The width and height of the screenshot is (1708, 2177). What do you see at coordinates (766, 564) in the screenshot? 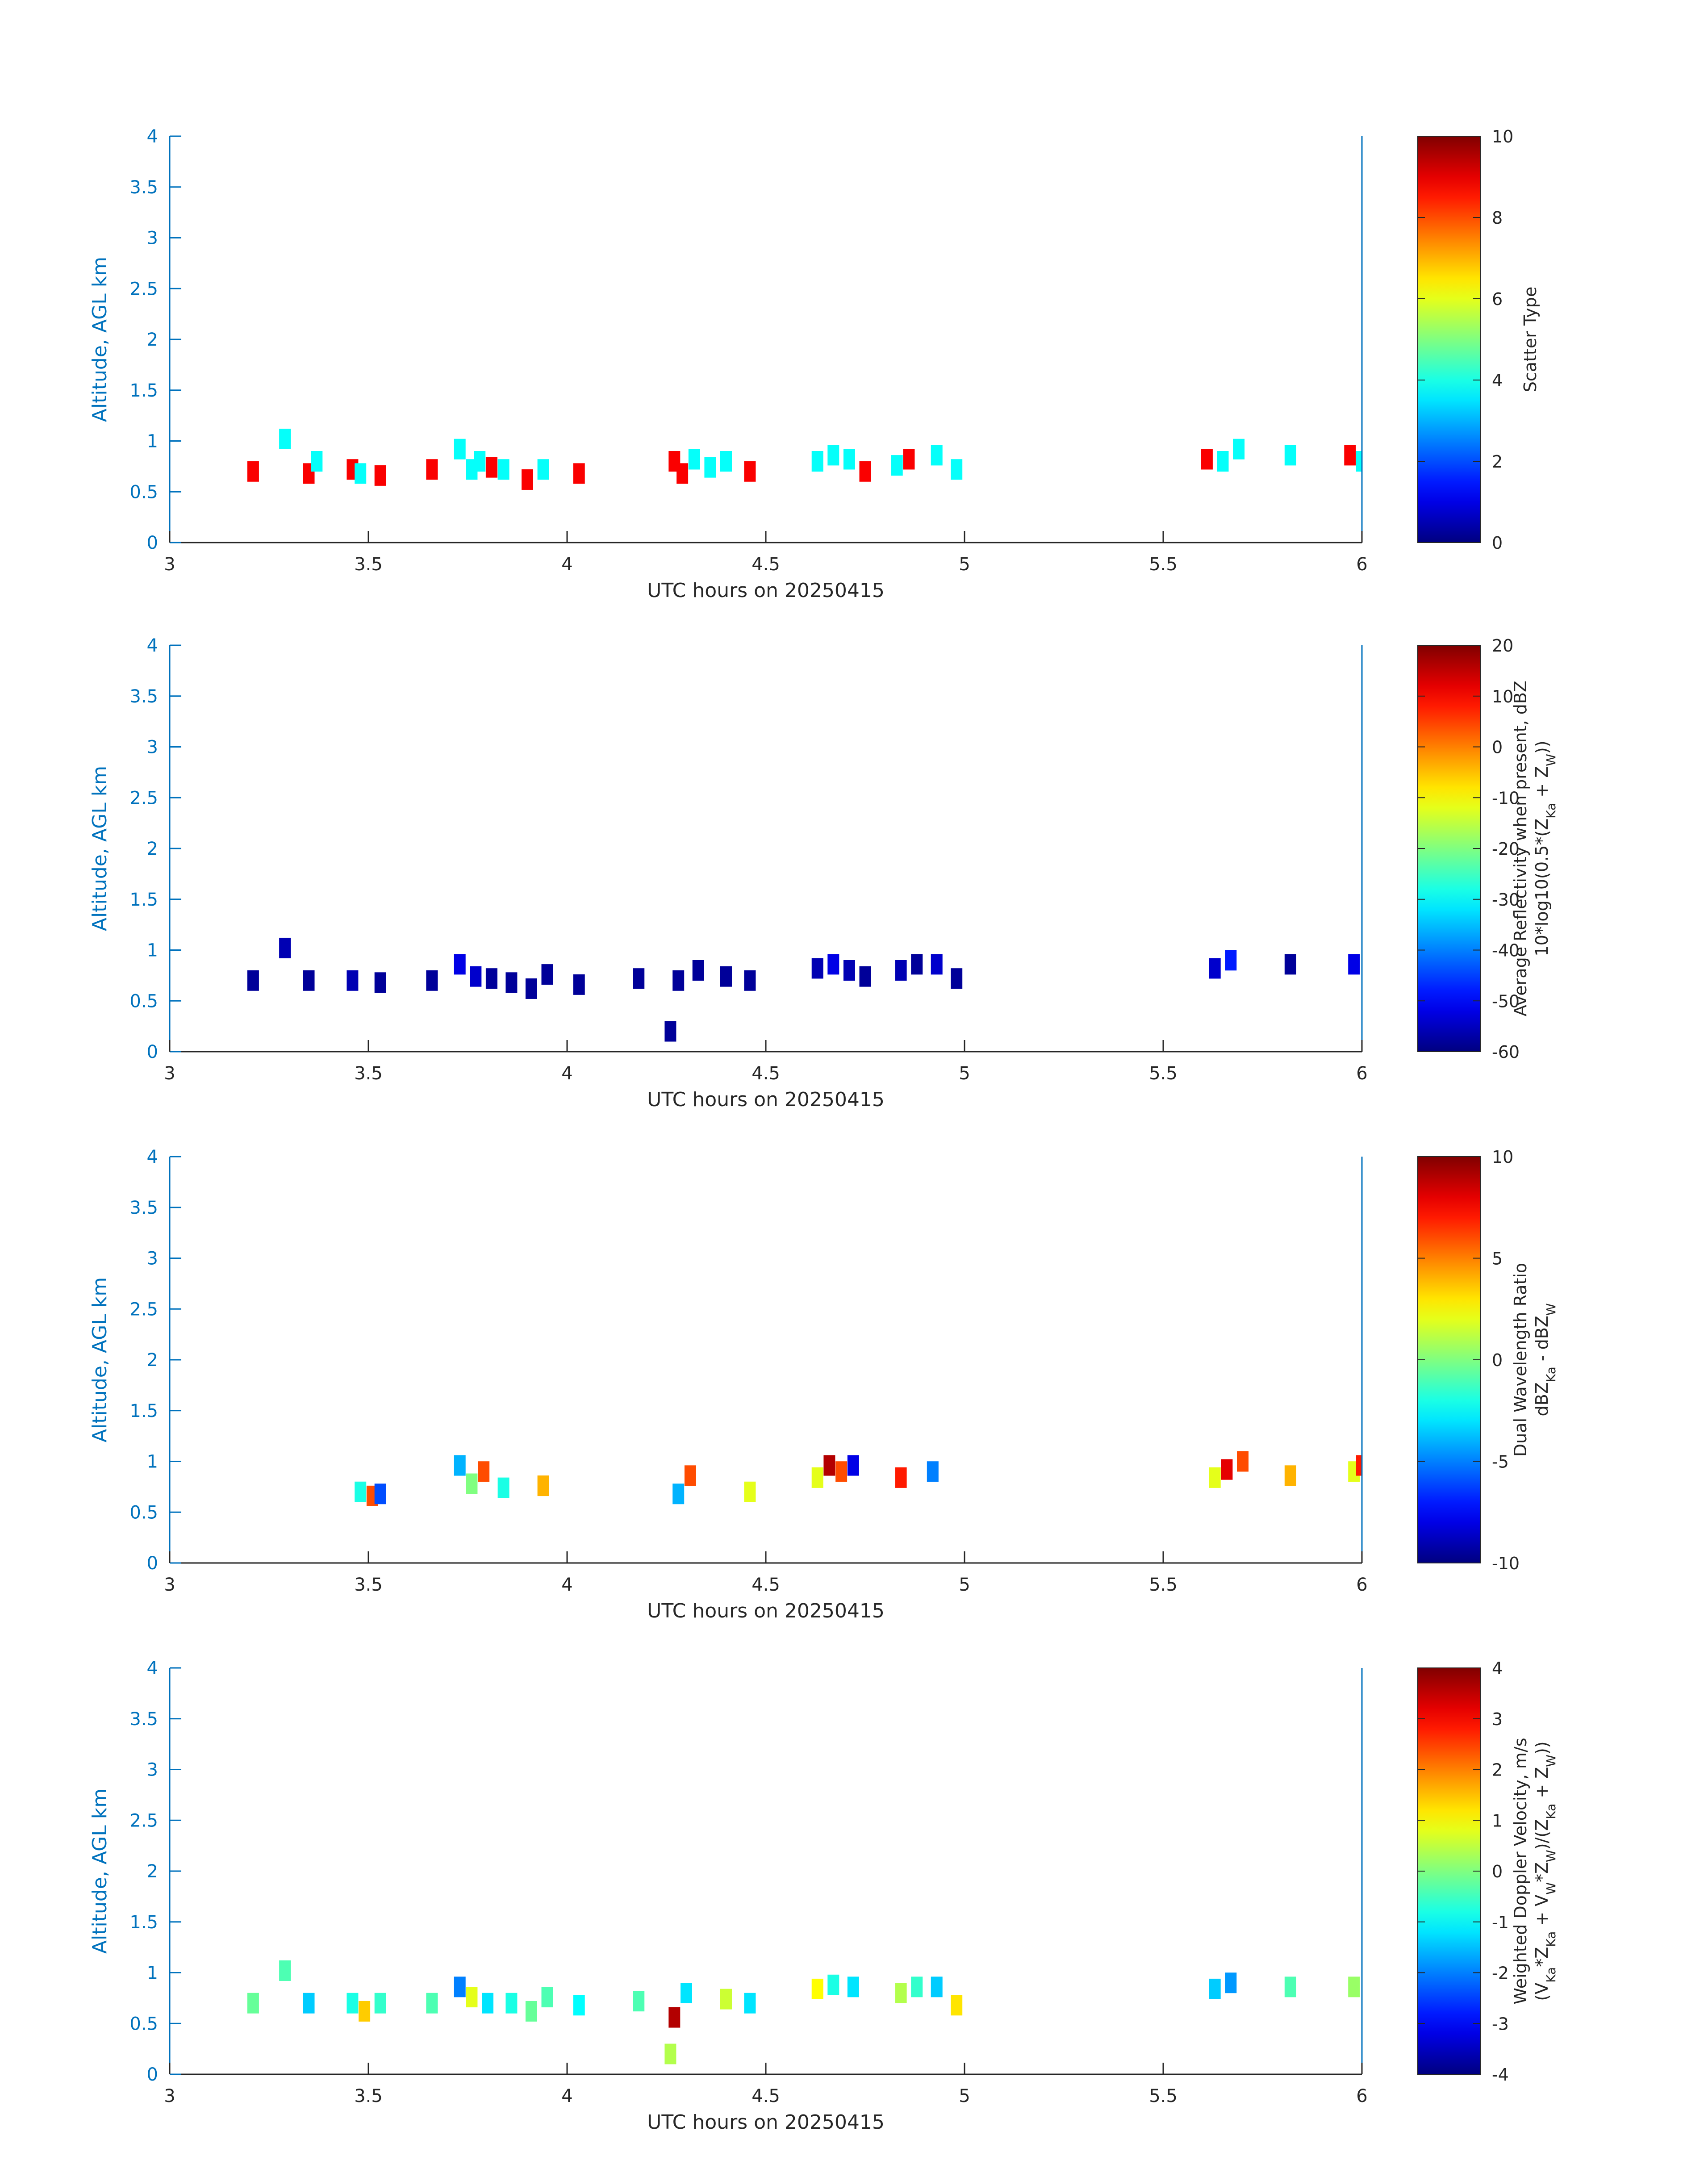
I see `x-tick-label: 4.5` at bounding box center [766, 564].